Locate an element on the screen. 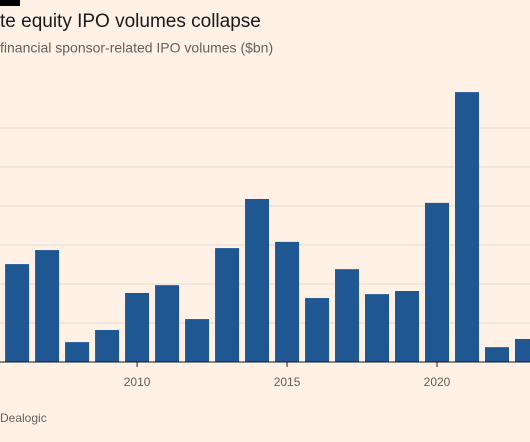 Image resolution: width=530 pixels, height=442 pixels. chart-title: te equity IPO volumes collapse is located at coordinates (130, 21).